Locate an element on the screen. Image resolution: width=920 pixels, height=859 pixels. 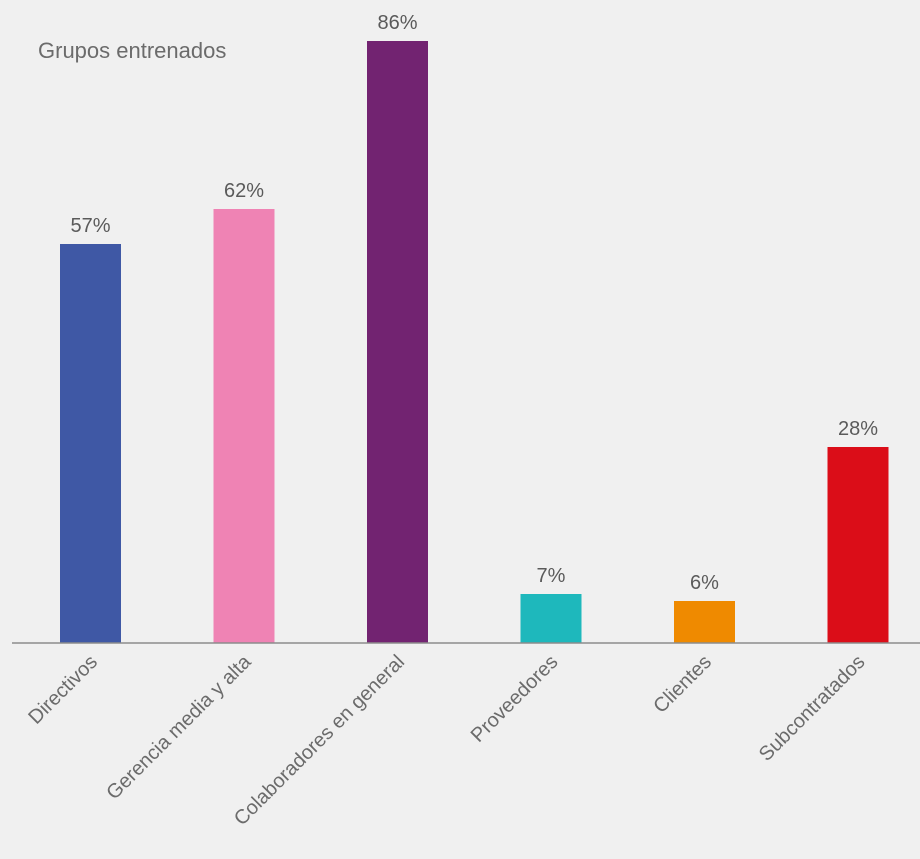
x-tick-label-6: Subcontratados is located at coordinates (812, 708).